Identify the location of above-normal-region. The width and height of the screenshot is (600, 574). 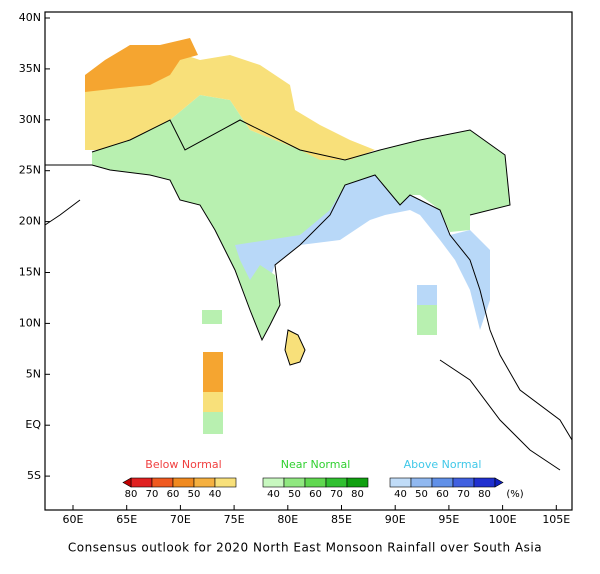
(362, 252).